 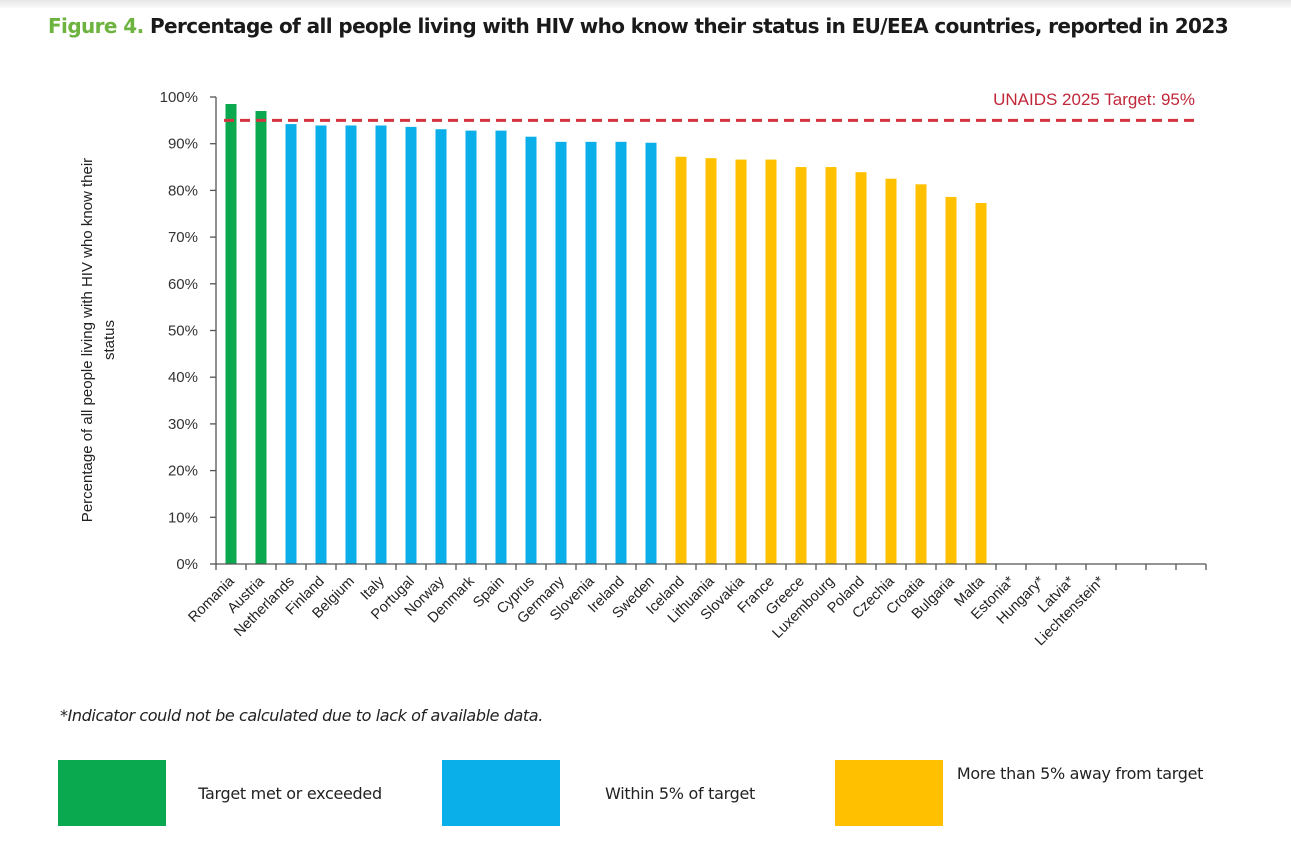 I want to click on y-tick-label: 0%, so click(x=187, y=564).